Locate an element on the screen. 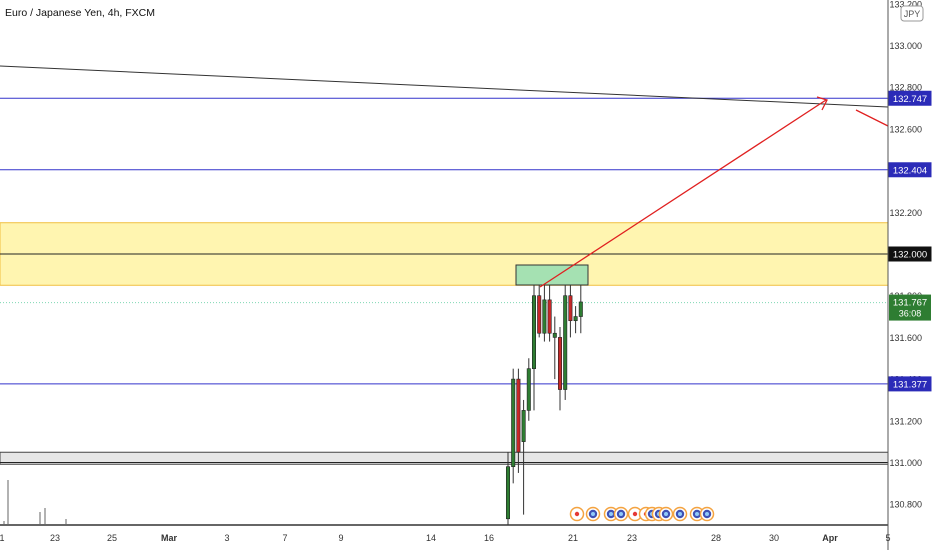 The height and width of the screenshot is (550, 932). trendline is located at coordinates (444, 86).